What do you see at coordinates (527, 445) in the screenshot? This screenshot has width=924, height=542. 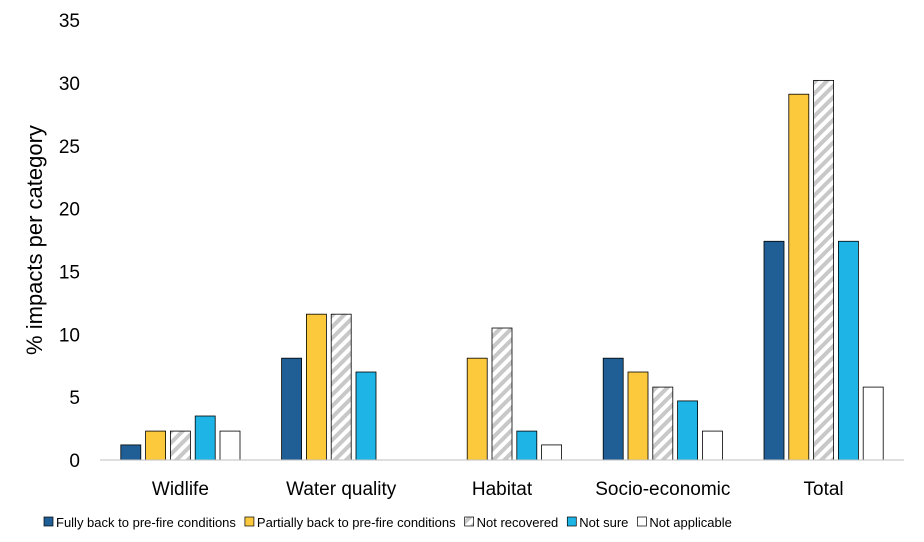 I see `bar-not-sure-habitat` at bounding box center [527, 445].